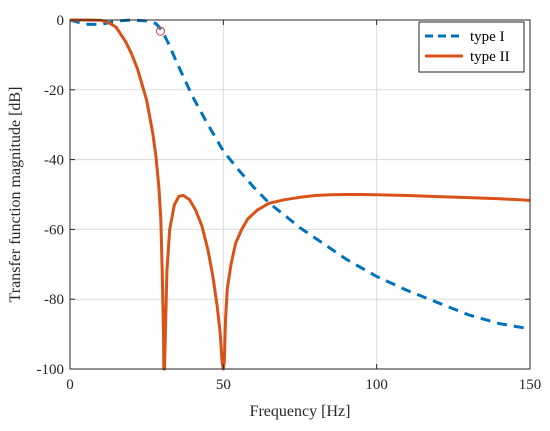 This screenshot has height=431, width=550. I want to click on y-tick-label: -80, so click(54, 300).